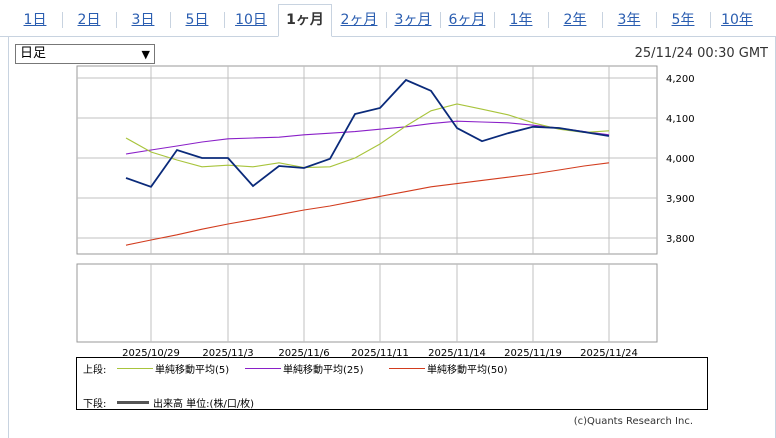  I want to click on tab-6: 2ヶ月, so click(359, 20).